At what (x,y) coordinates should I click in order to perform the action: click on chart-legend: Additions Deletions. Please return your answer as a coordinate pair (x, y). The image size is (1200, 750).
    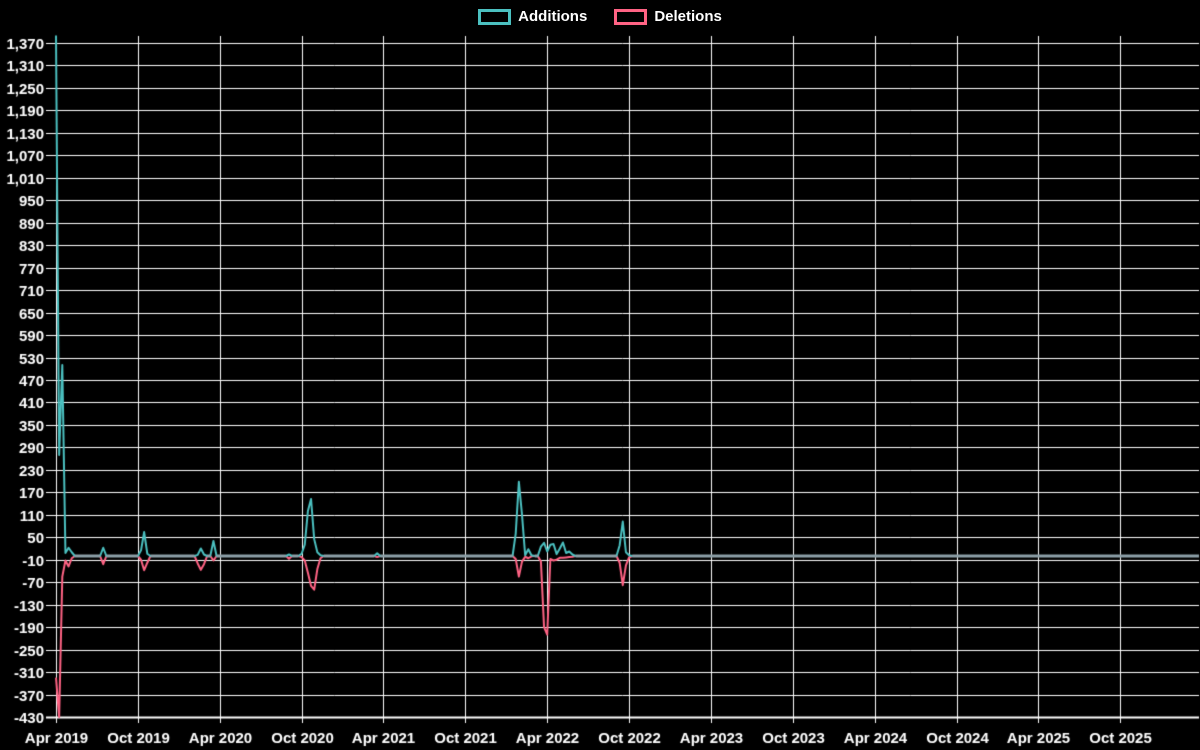
    Looking at the image, I should click on (600, 17).